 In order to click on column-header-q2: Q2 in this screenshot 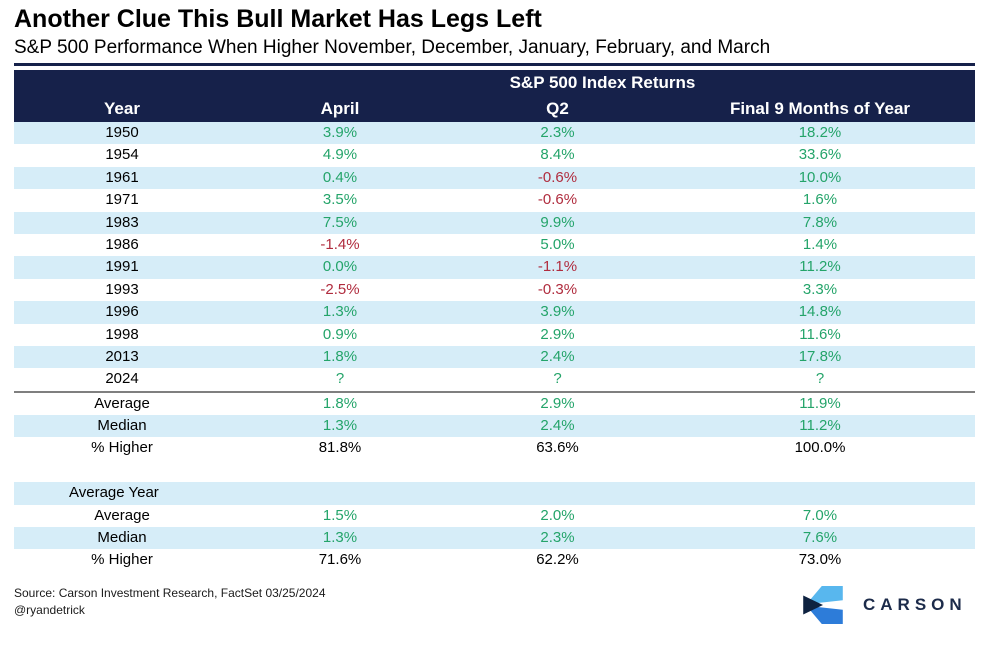, I will do `click(557, 108)`.